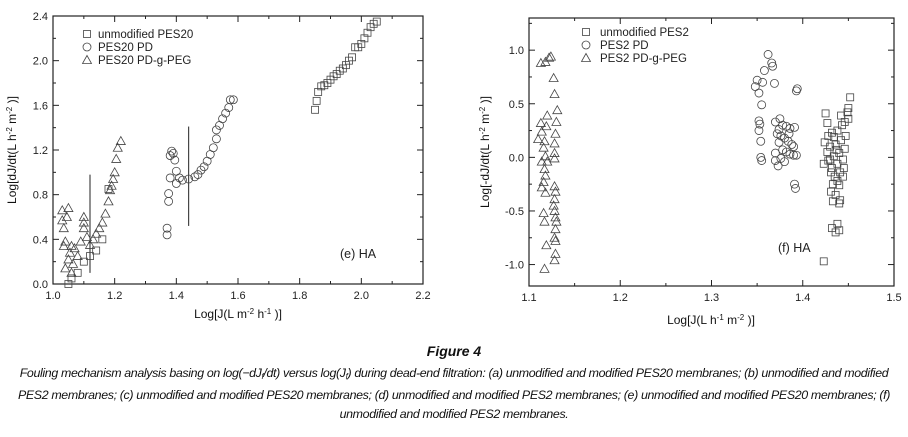 The image size is (908, 437). I want to click on y-tick-label: 1.2, so click(40, 151).